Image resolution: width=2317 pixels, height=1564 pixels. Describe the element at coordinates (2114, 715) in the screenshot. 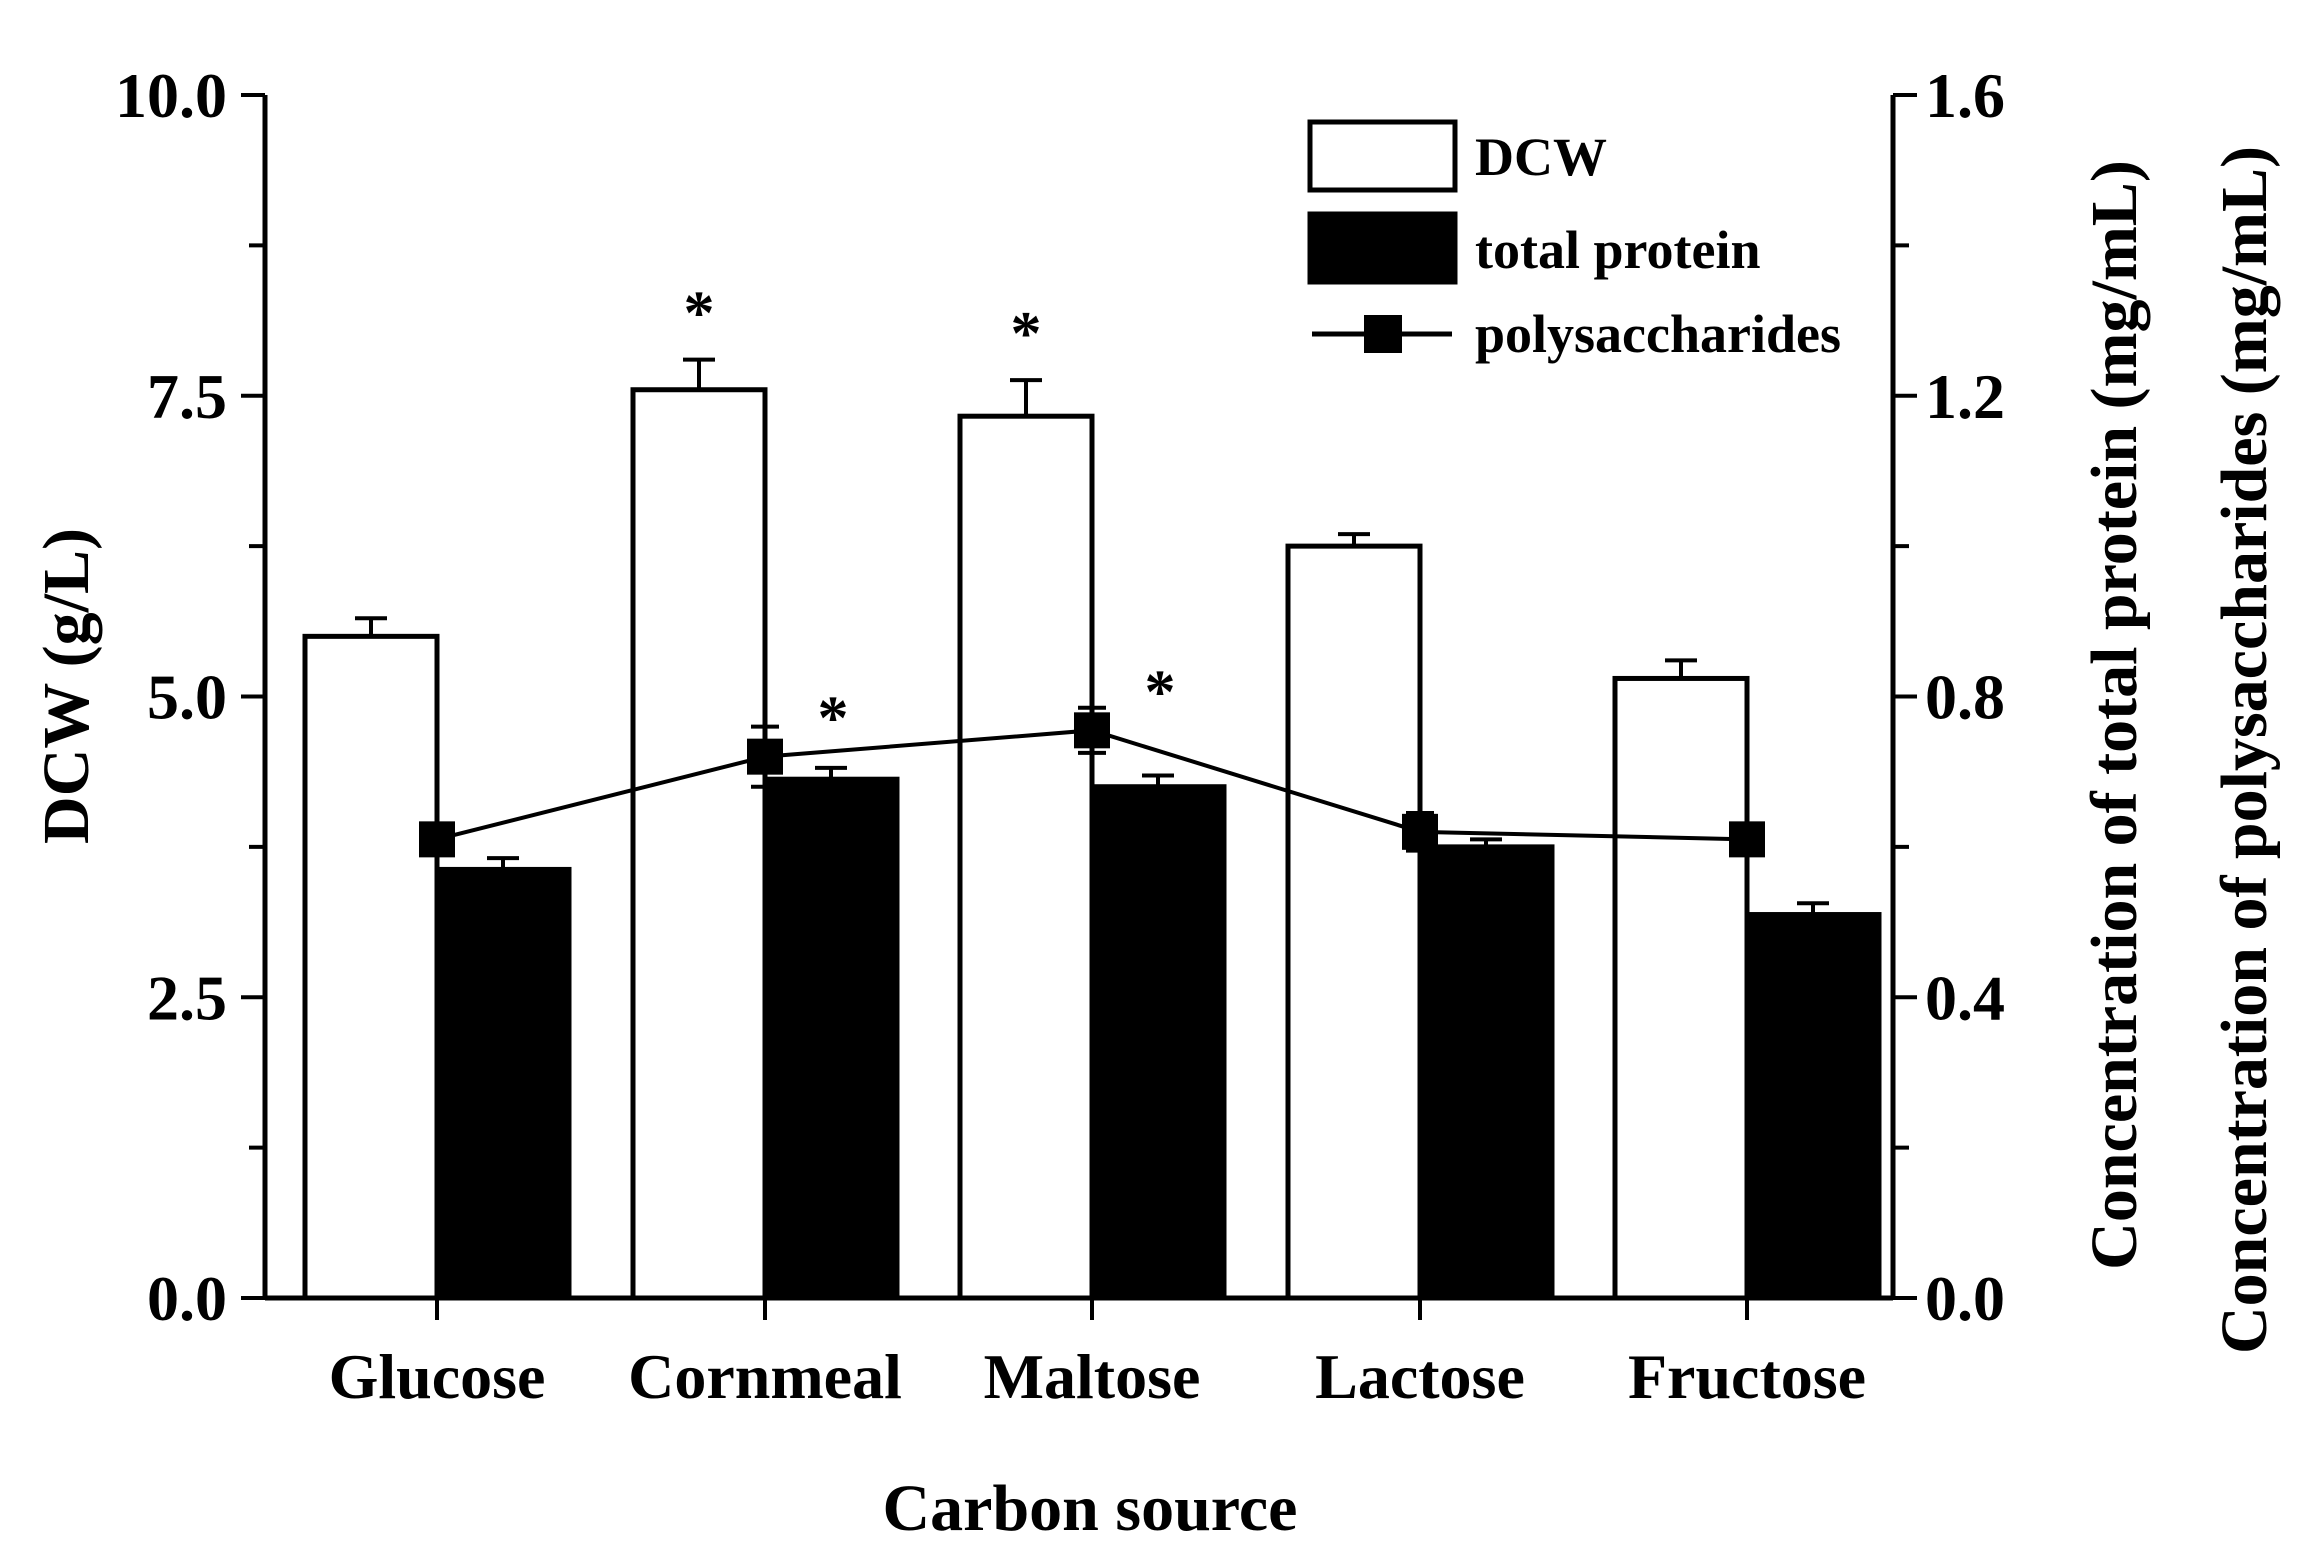

I see `right-axis-title-protein: Concentration of total protein (mg/mL)` at that location.